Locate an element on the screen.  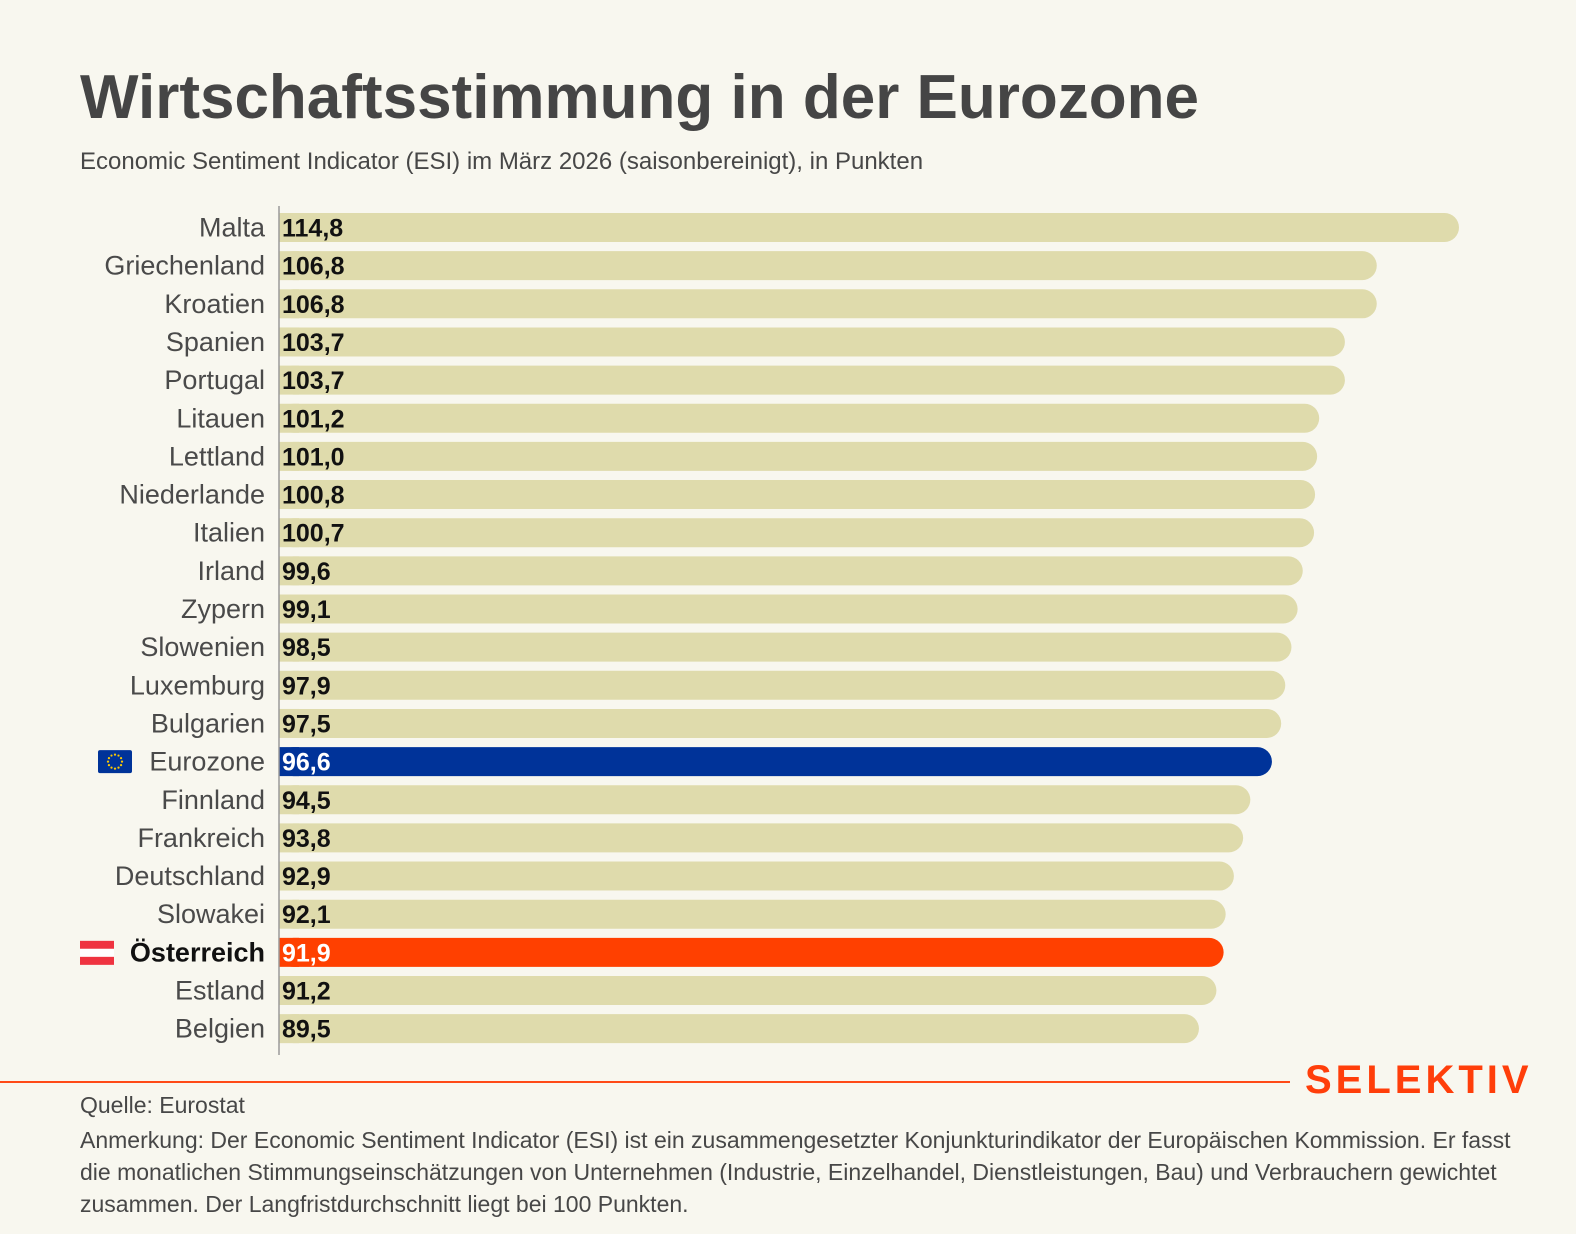
bar-row-irland: Irland 99,6 is located at coordinates (750, 571).